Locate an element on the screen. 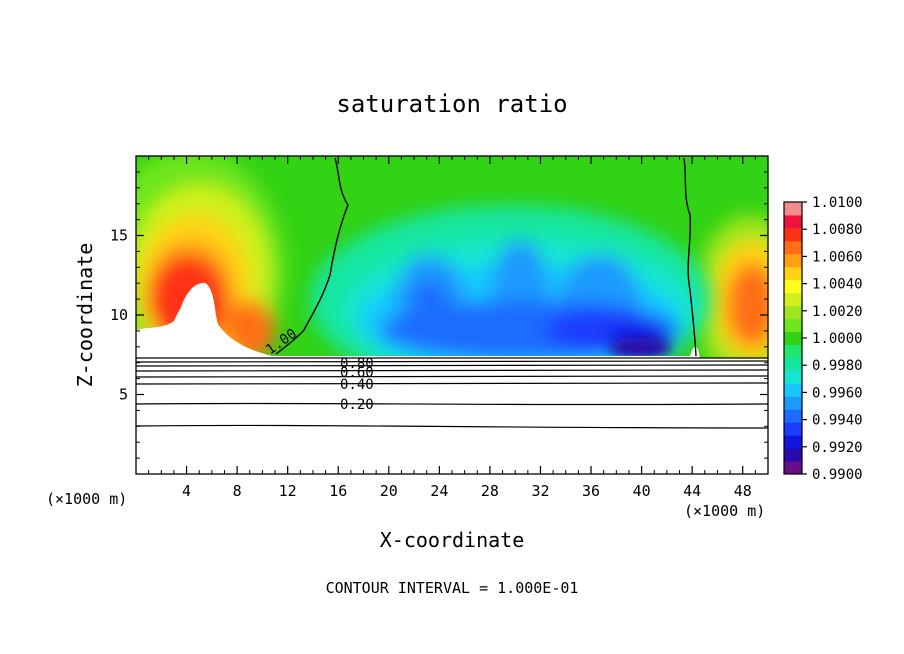 This screenshot has height=654, width=904. colorbar-label: 1.0020 is located at coordinates (837, 312).